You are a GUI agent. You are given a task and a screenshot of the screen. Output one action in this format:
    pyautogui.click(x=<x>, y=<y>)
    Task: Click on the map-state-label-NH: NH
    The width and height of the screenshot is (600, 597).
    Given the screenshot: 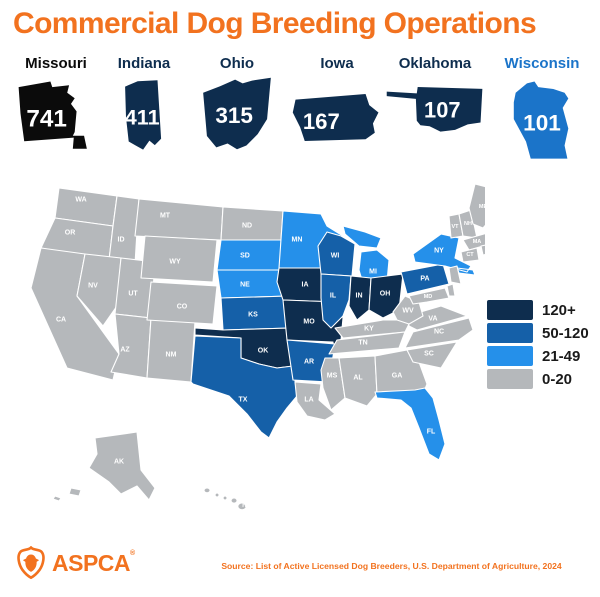 What is the action you would take?
    pyautogui.click(x=468, y=224)
    